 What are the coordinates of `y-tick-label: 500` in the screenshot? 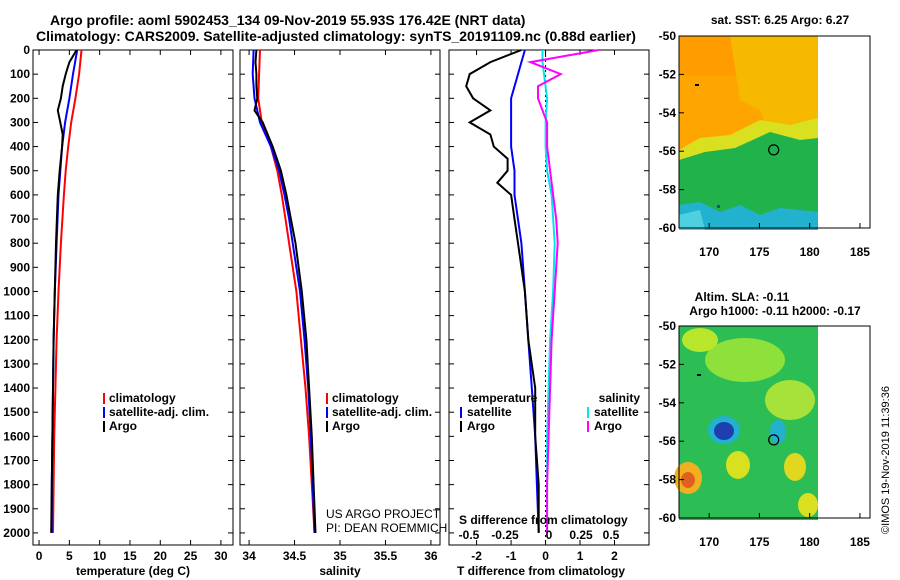 It's located at (20, 171).